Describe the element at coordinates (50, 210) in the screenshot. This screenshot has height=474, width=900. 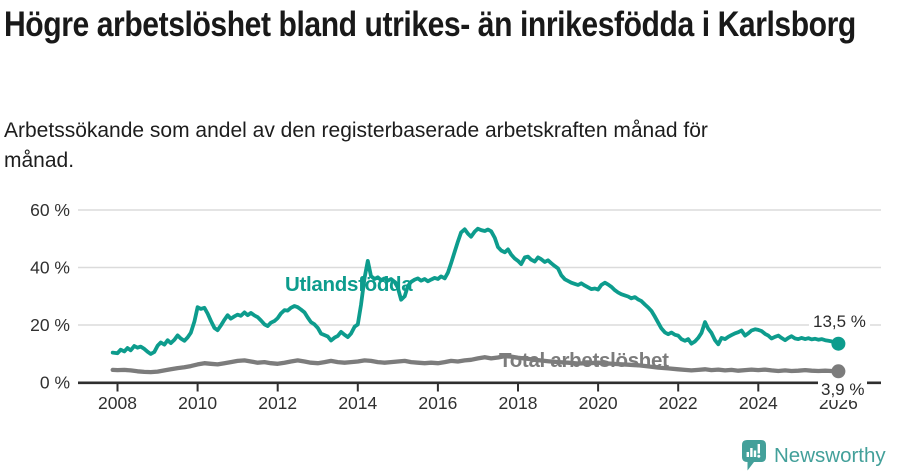
I see `y-axis-label: 60 %` at that location.